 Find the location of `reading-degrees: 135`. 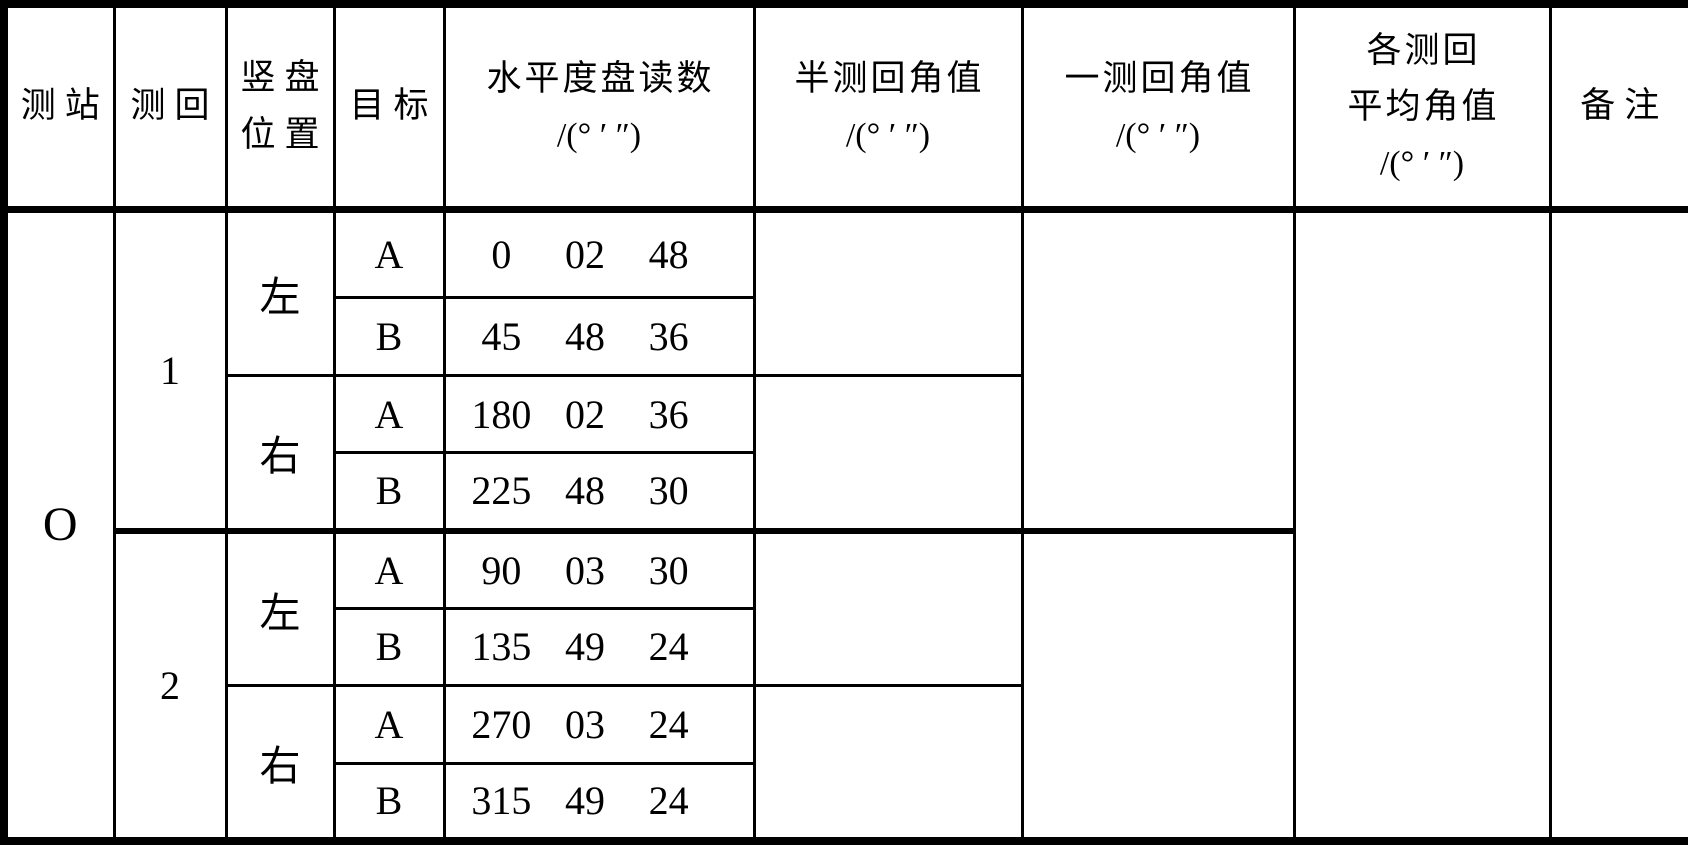

reading-degrees: 135 is located at coordinates (501, 647).